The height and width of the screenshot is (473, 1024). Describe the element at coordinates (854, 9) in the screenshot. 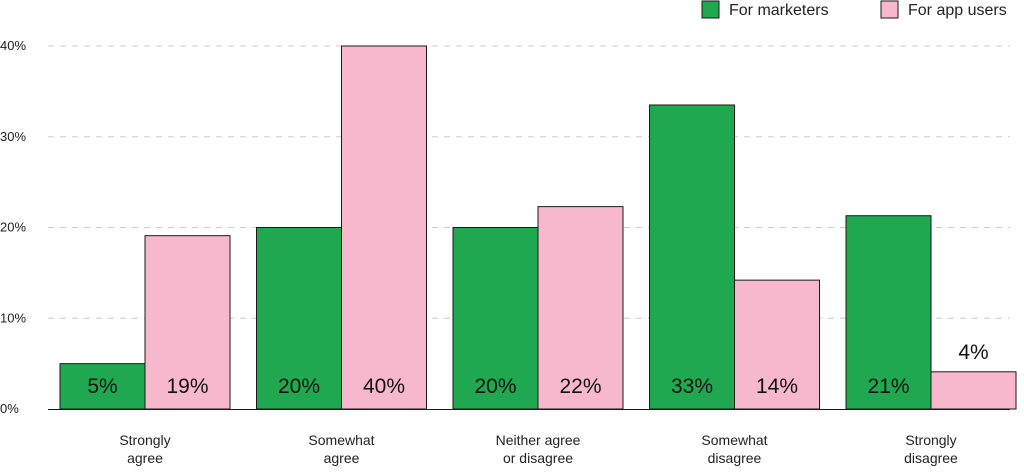

I see `legend: For marketers For app users` at that location.